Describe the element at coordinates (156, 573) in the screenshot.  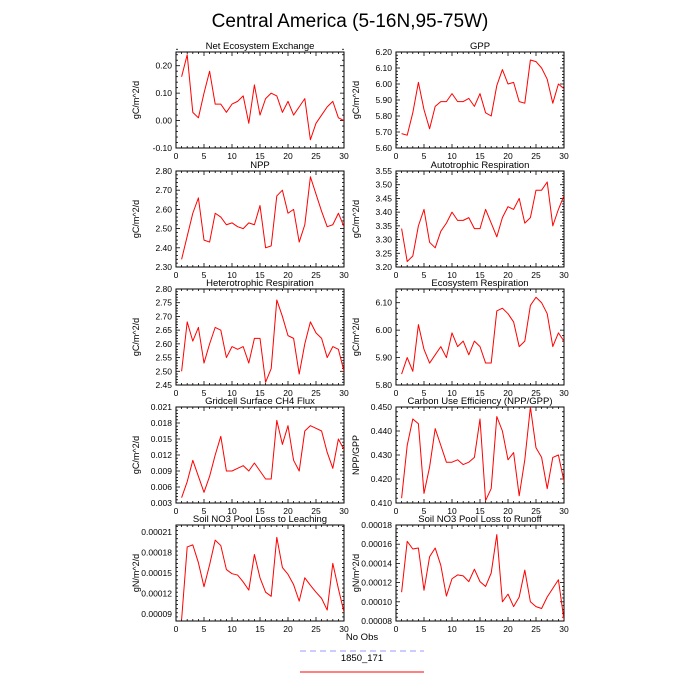
I see `y-tick-label: 0.00015` at that location.